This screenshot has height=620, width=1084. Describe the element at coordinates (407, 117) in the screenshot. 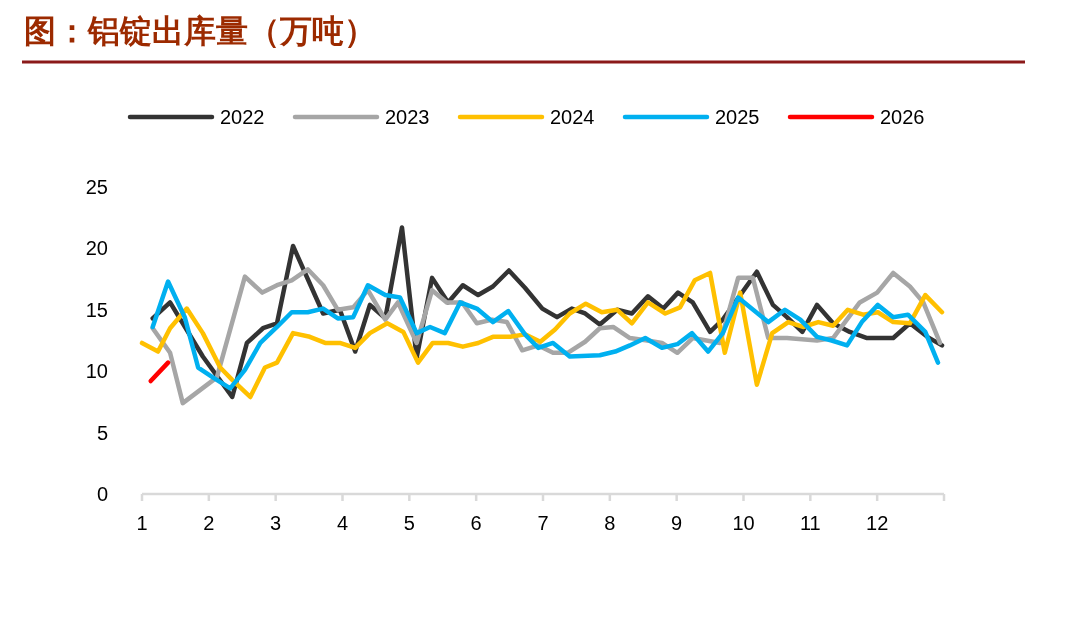

I see `legend-label: 2023` at that location.